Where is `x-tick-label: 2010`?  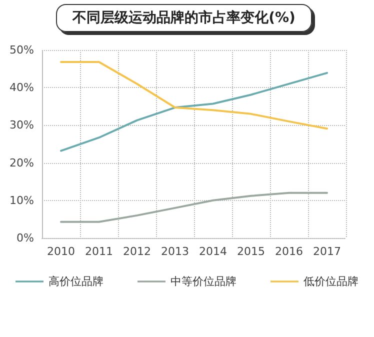 x-tick-label: 2010 is located at coordinates (61, 251).